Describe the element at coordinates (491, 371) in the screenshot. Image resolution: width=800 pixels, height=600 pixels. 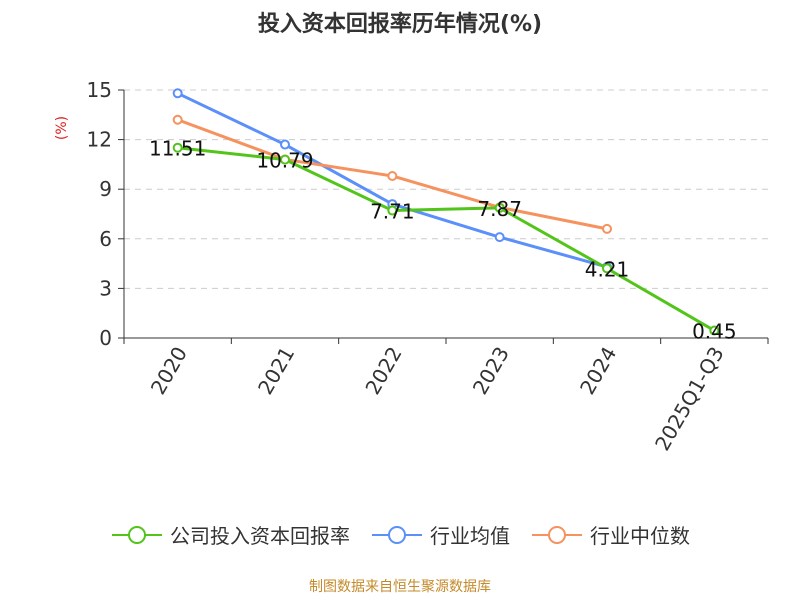
I see `x-tick-label: 2023` at that location.